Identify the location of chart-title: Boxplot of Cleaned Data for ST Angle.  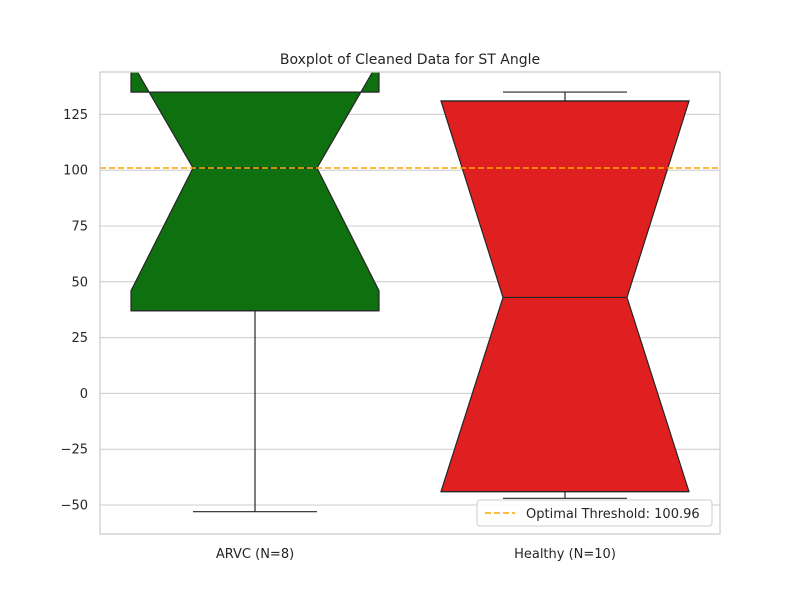
(410, 60).